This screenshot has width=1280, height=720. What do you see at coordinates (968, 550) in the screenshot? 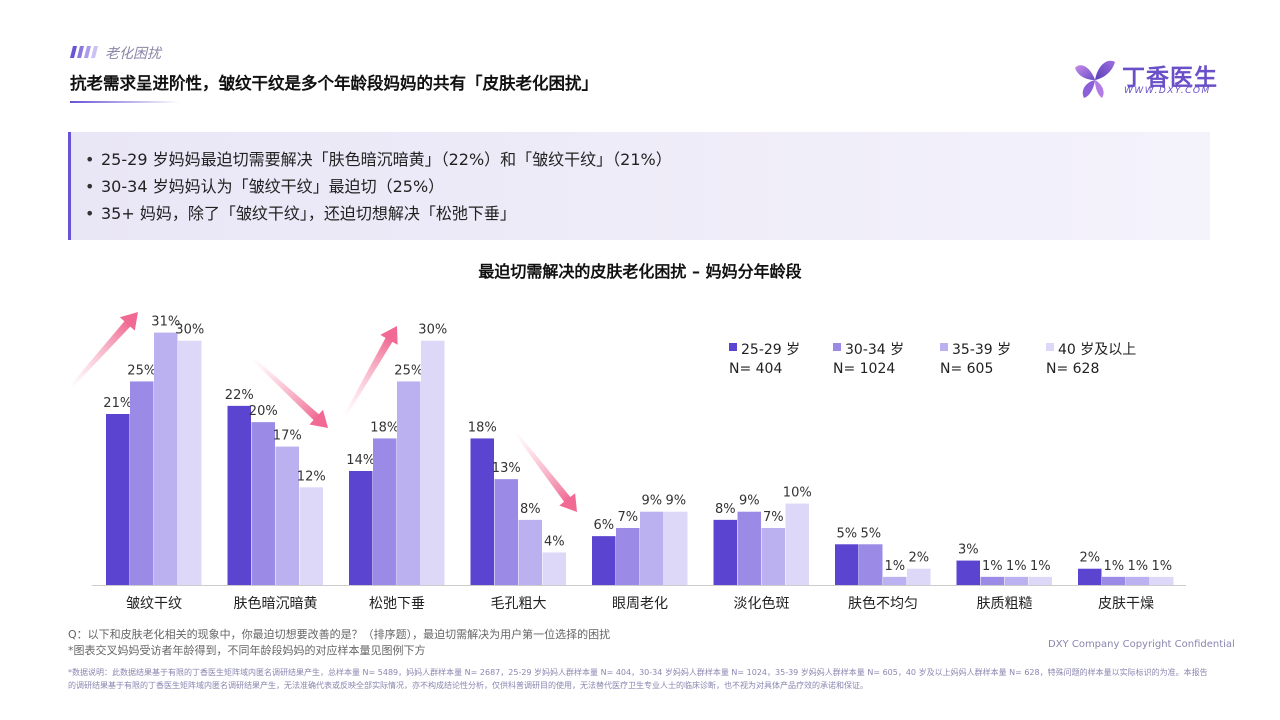
I see `data-label: 3%` at bounding box center [968, 550].